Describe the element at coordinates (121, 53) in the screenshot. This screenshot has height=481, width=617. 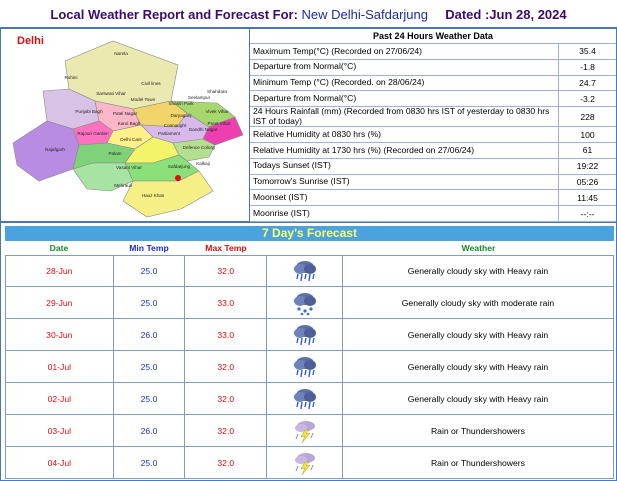
I see `map-label: Narela` at that location.